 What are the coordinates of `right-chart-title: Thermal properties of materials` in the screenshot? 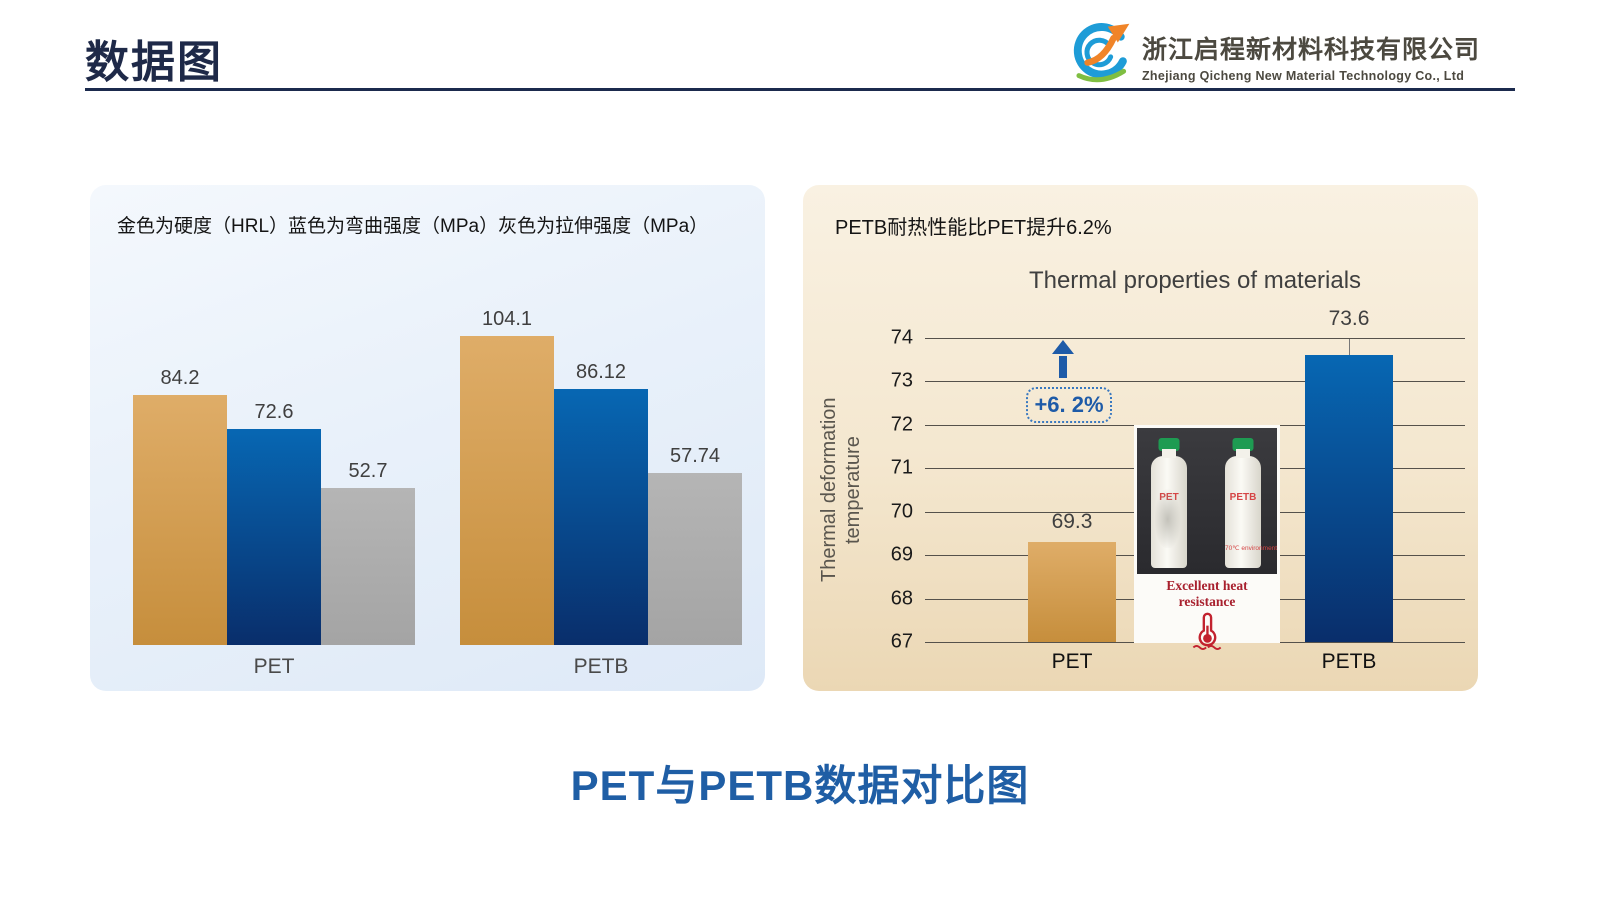 It's located at (1195, 280).